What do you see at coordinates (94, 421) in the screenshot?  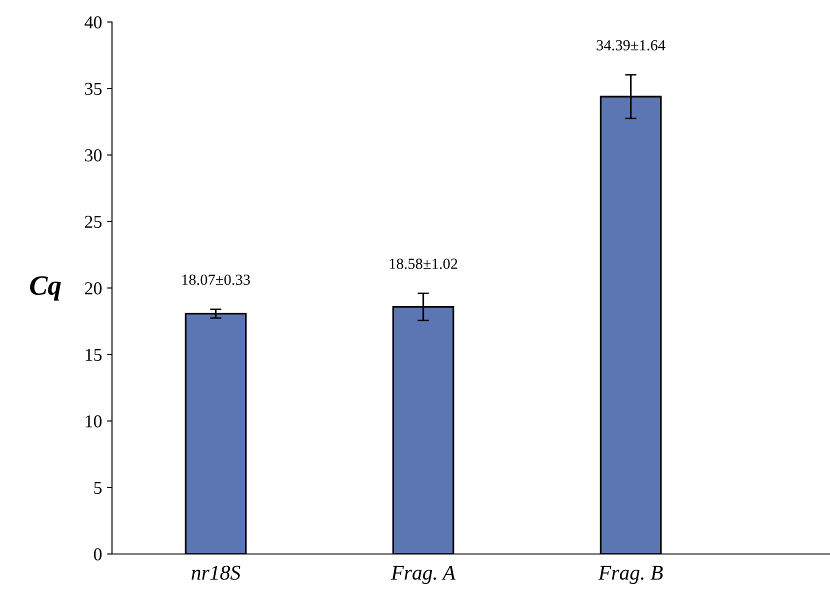 I see `y-tick-label: 10` at bounding box center [94, 421].